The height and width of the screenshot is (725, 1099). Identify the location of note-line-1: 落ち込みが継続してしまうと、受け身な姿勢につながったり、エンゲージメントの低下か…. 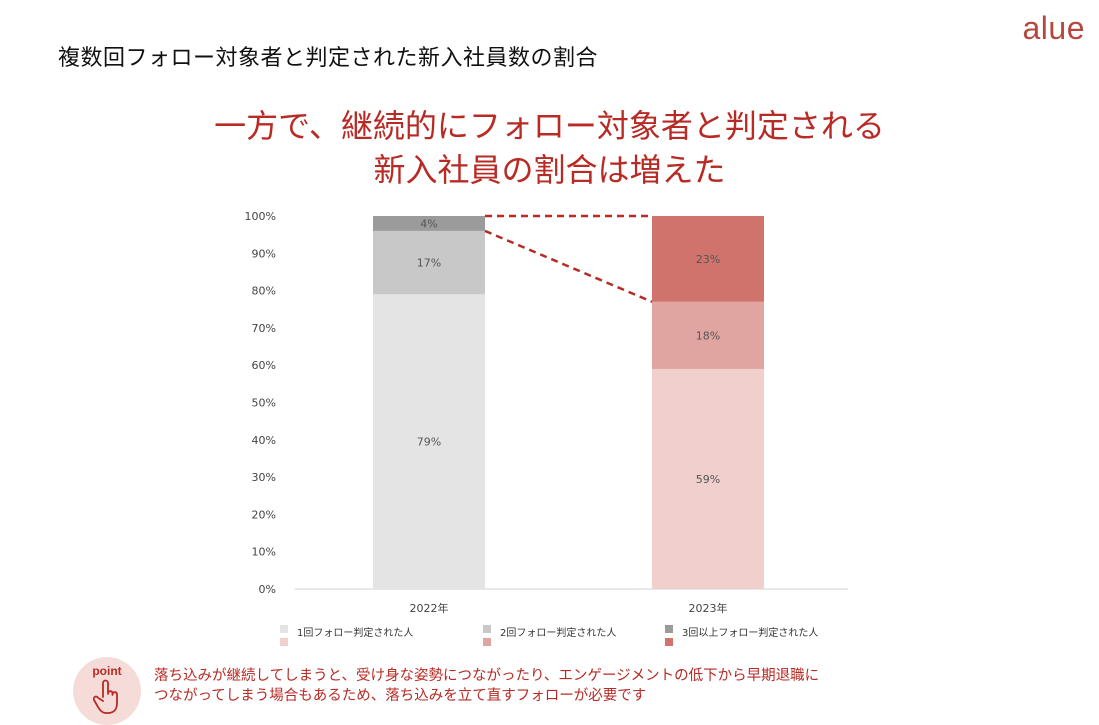
(487, 676).